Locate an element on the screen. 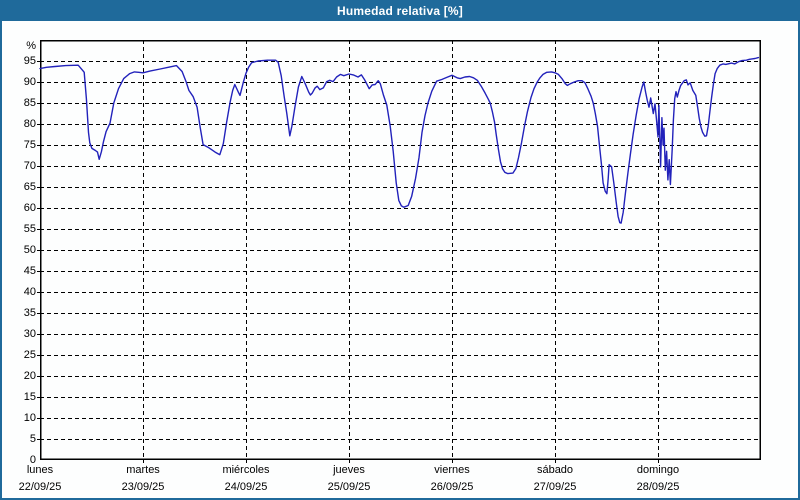  y-tick-label: 85 is located at coordinates (29, 102).